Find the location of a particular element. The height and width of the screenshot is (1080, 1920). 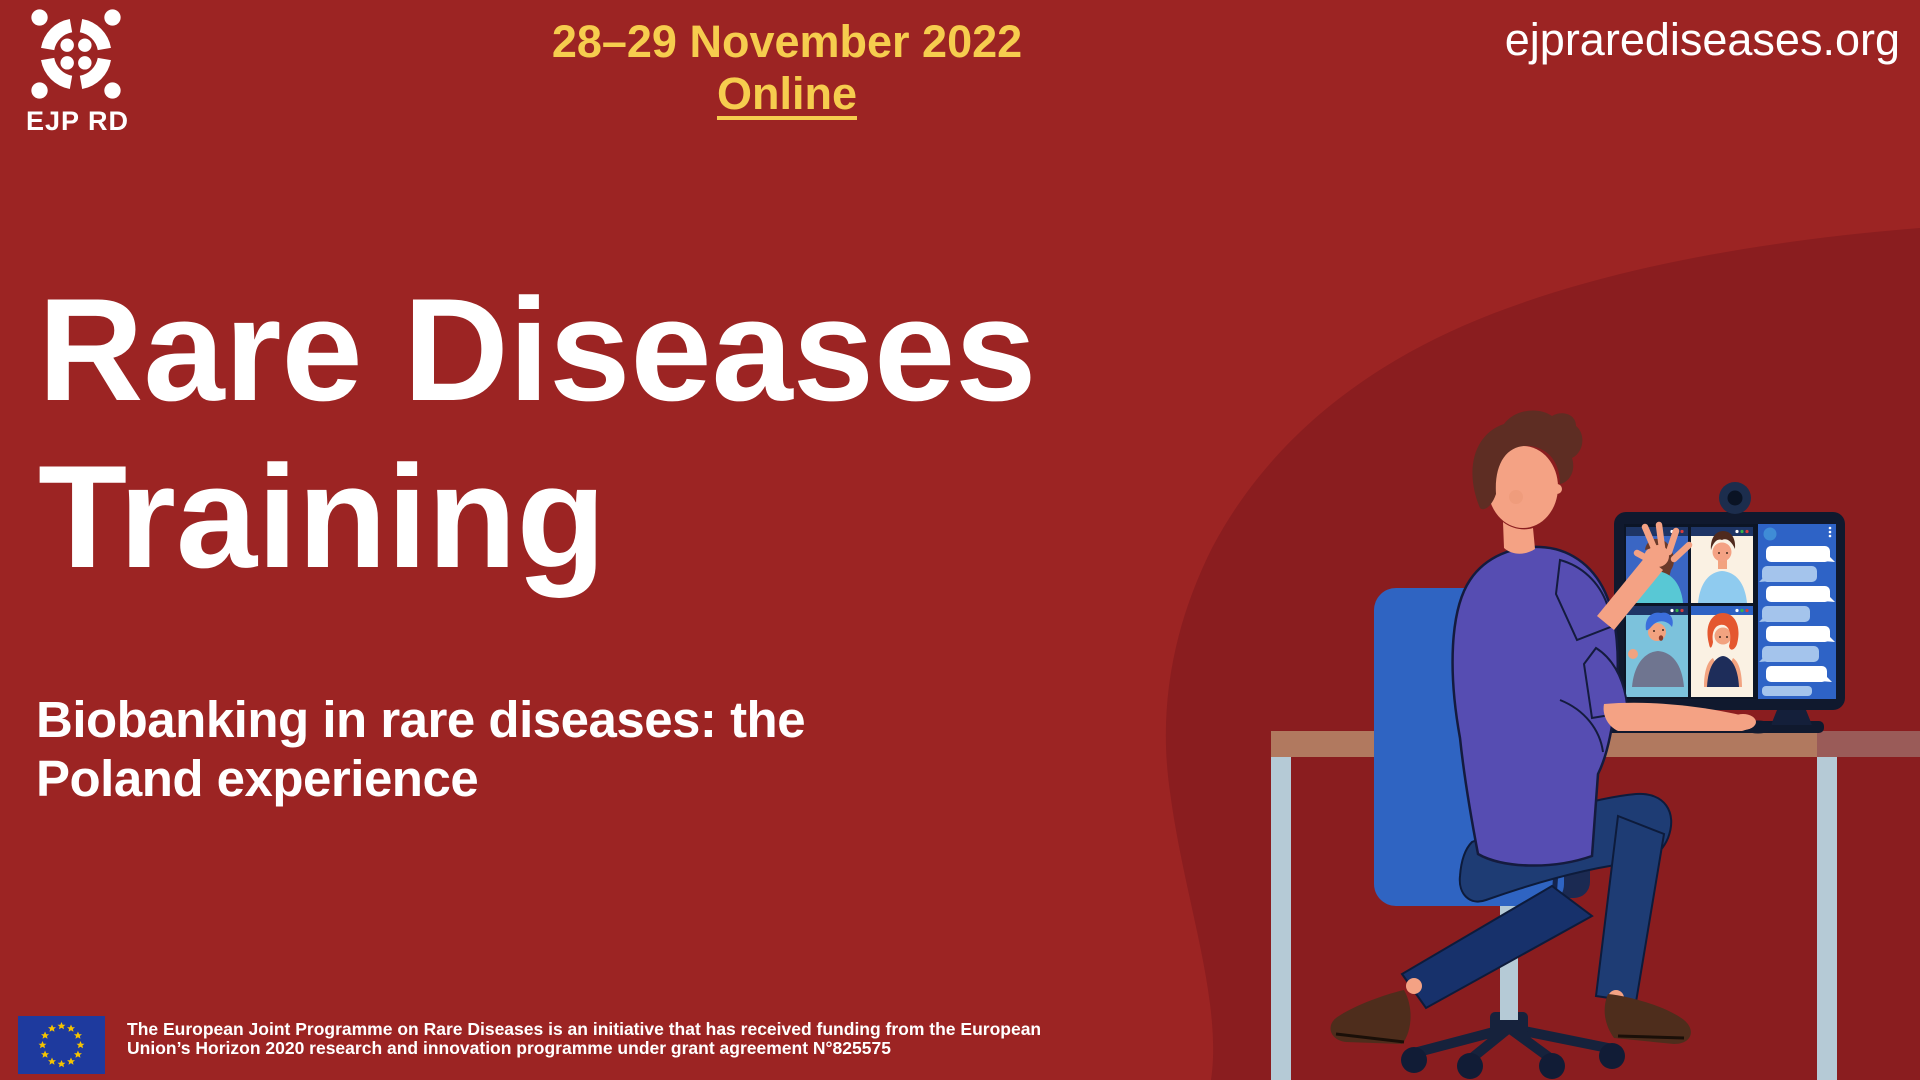

ejprd-logo-text: EJP RD is located at coordinates (78, 121).